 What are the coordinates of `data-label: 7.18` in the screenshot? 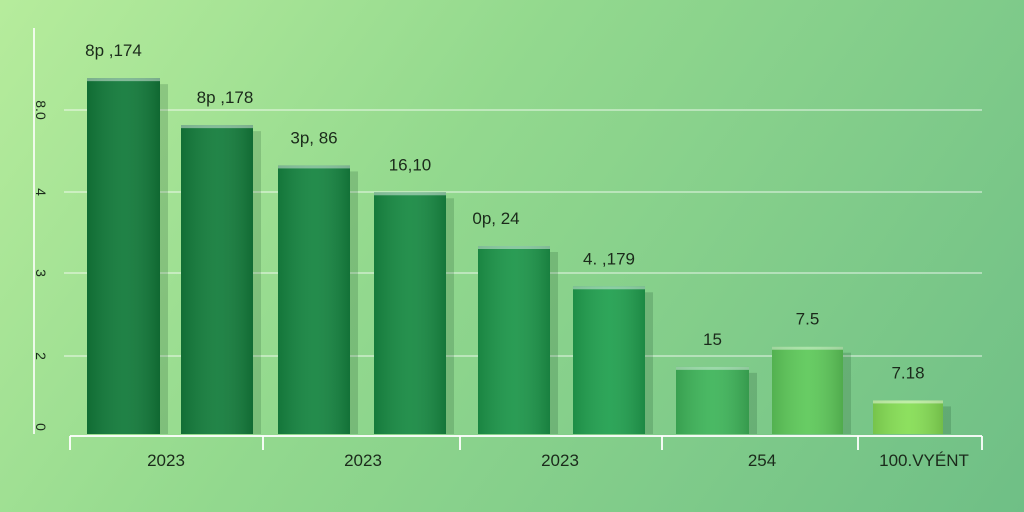 It's located at (907, 372).